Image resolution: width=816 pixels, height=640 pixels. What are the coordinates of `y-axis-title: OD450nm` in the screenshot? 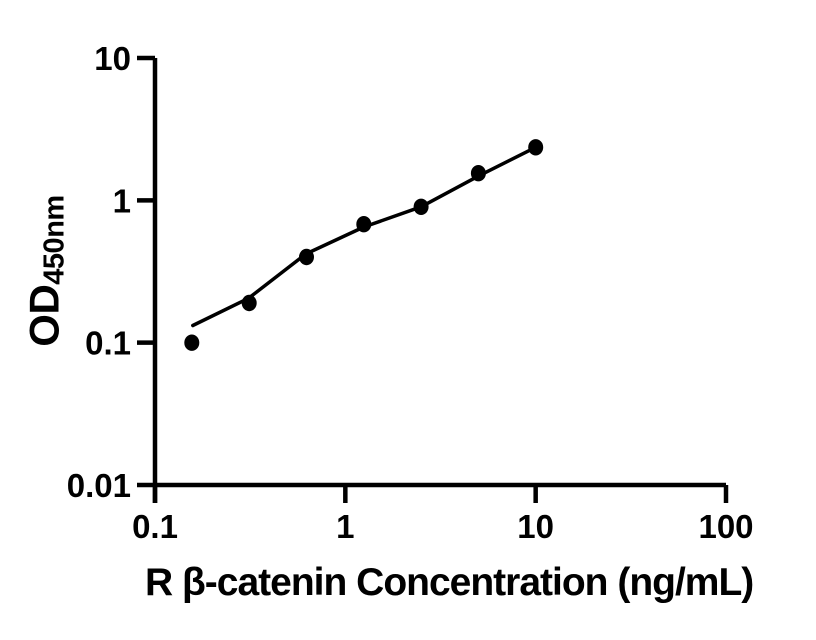 It's located at (46, 270).